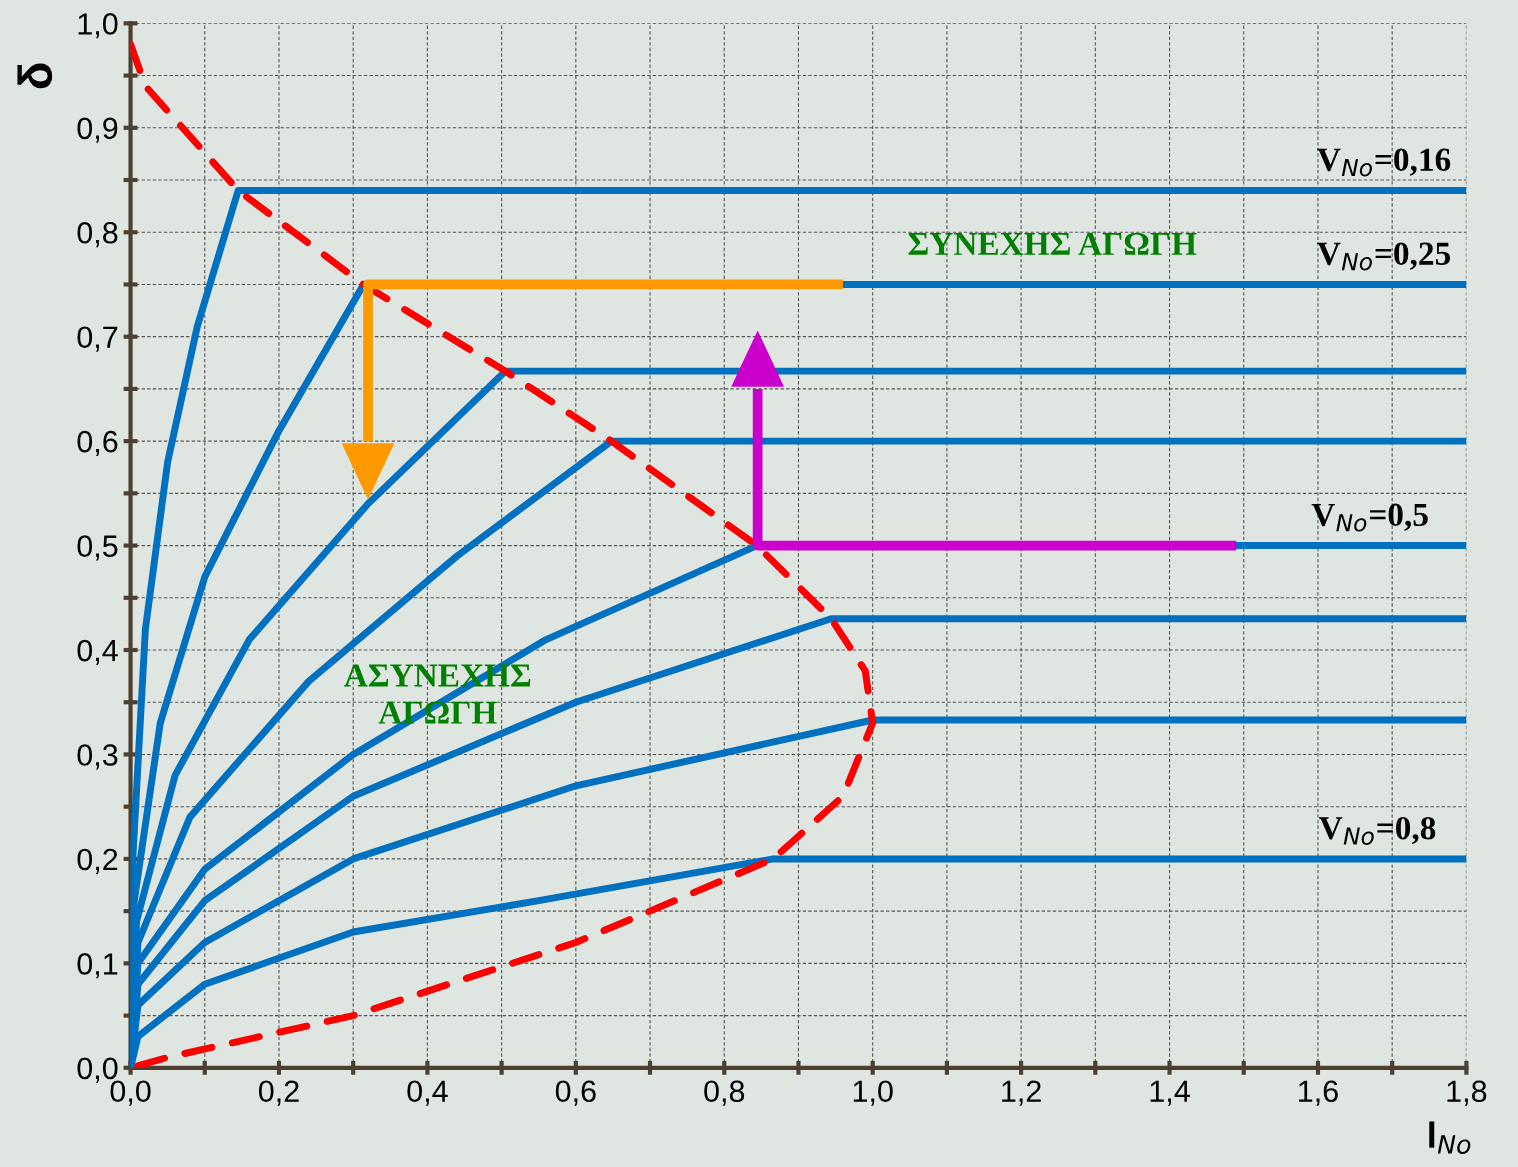  Describe the element at coordinates (1170, 1093) in the screenshot. I see `x-tick-label: 1,4` at that location.